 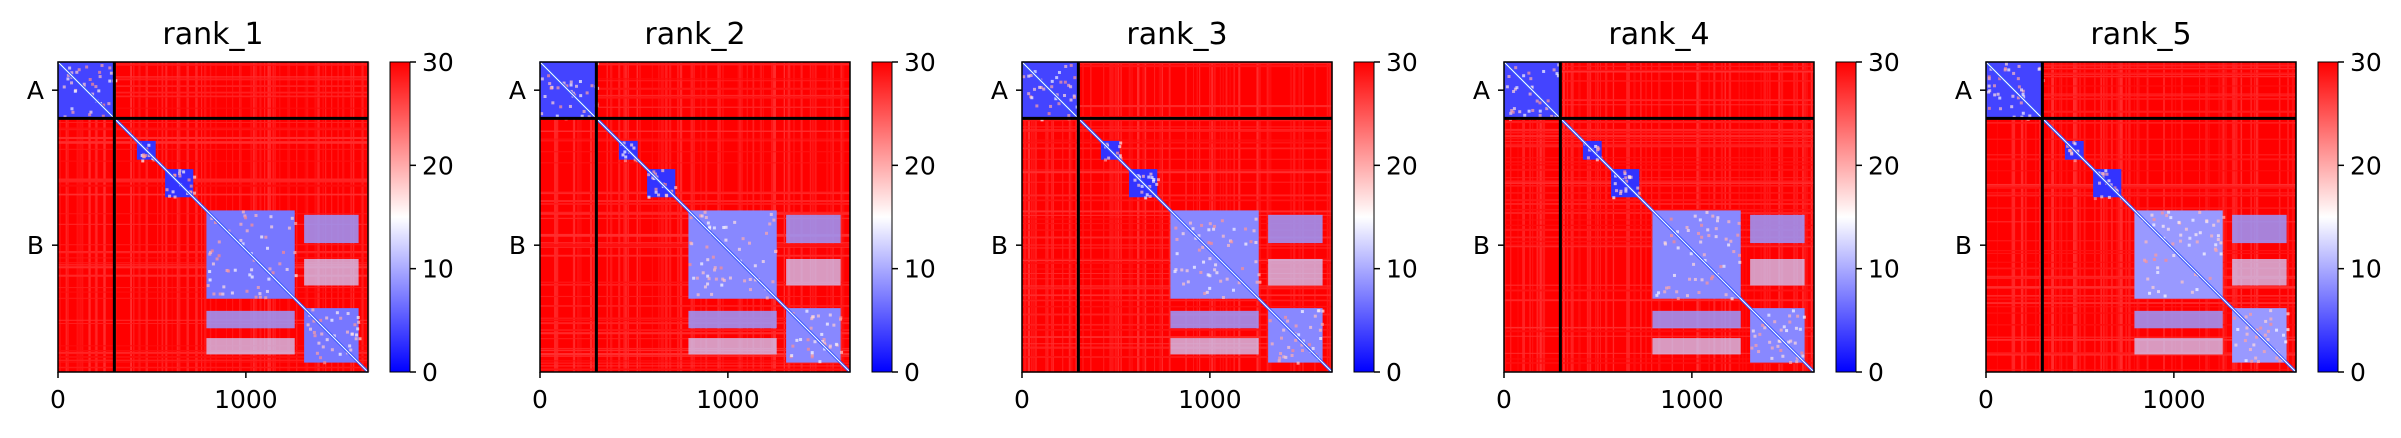 I want to click on plot-frame, so click(x=1177, y=217).